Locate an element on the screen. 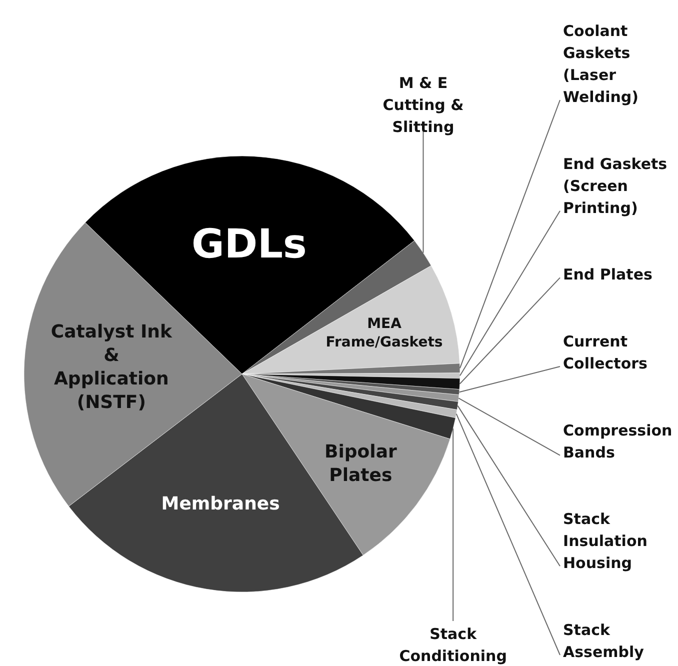  slice-label: Stack Insulation Housing is located at coordinates (605, 541).